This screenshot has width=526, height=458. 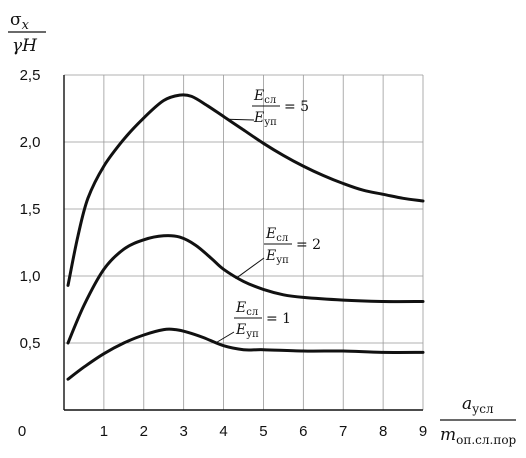 What do you see at coordinates (270, 100) in the screenshot?
I see `curve-label-1-num-sub: сл` at bounding box center [270, 100].